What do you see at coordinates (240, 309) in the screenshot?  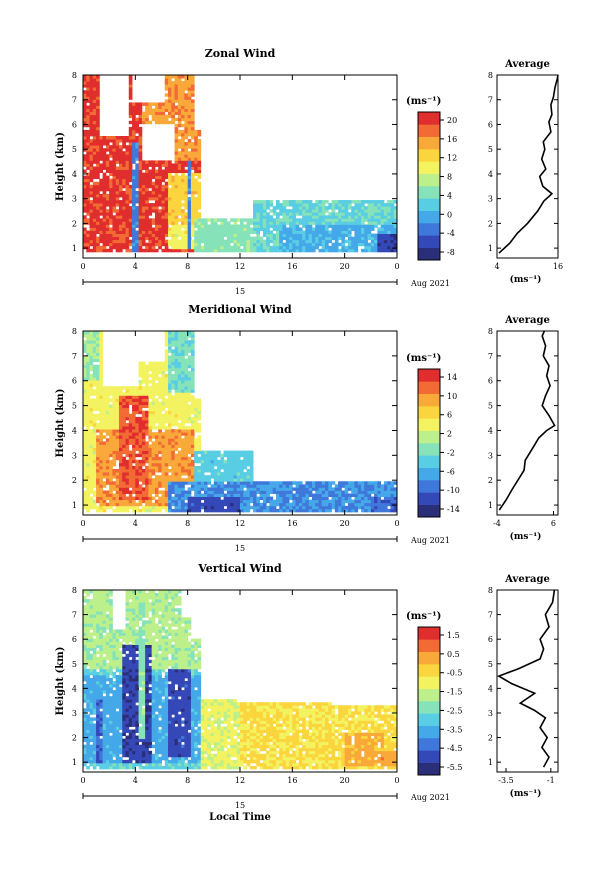 I see `panel-title: Meridional Wind` at bounding box center [240, 309].